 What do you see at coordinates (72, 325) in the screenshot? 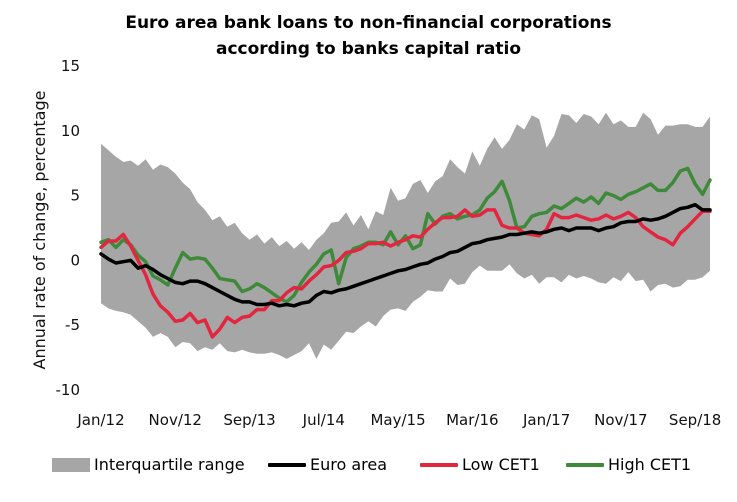
I see `y-tick-label: -5` at bounding box center [72, 325].